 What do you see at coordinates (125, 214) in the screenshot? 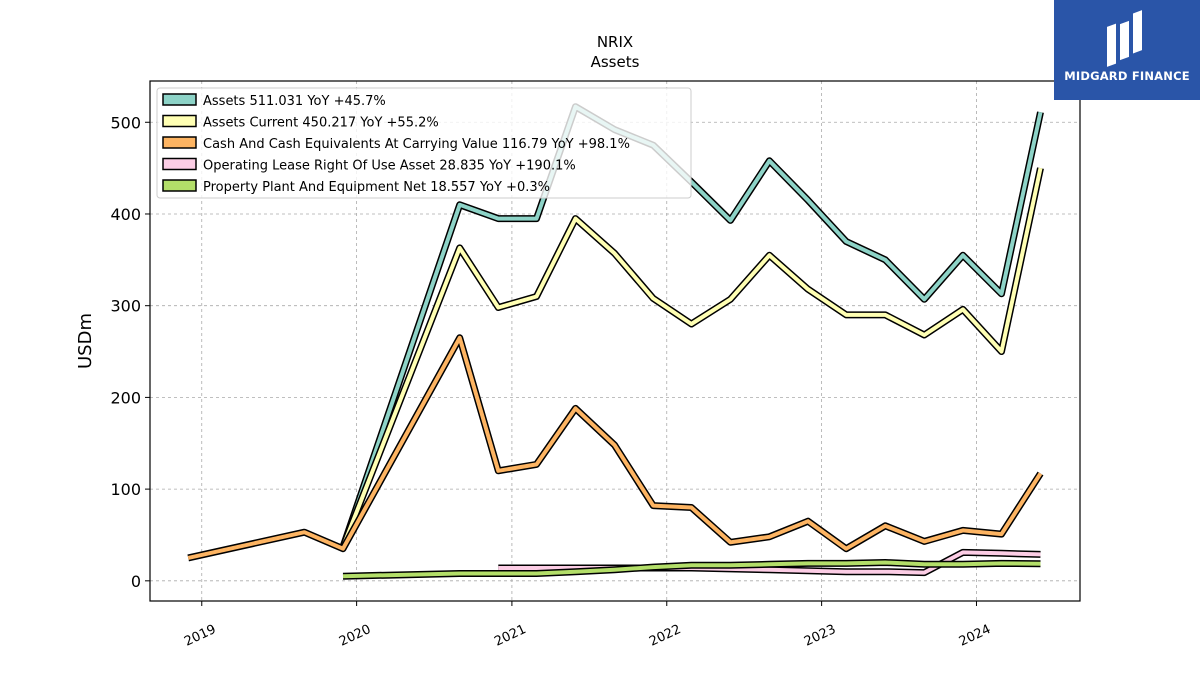
I see `y-tick-label: 400` at bounding box center [125, 214].